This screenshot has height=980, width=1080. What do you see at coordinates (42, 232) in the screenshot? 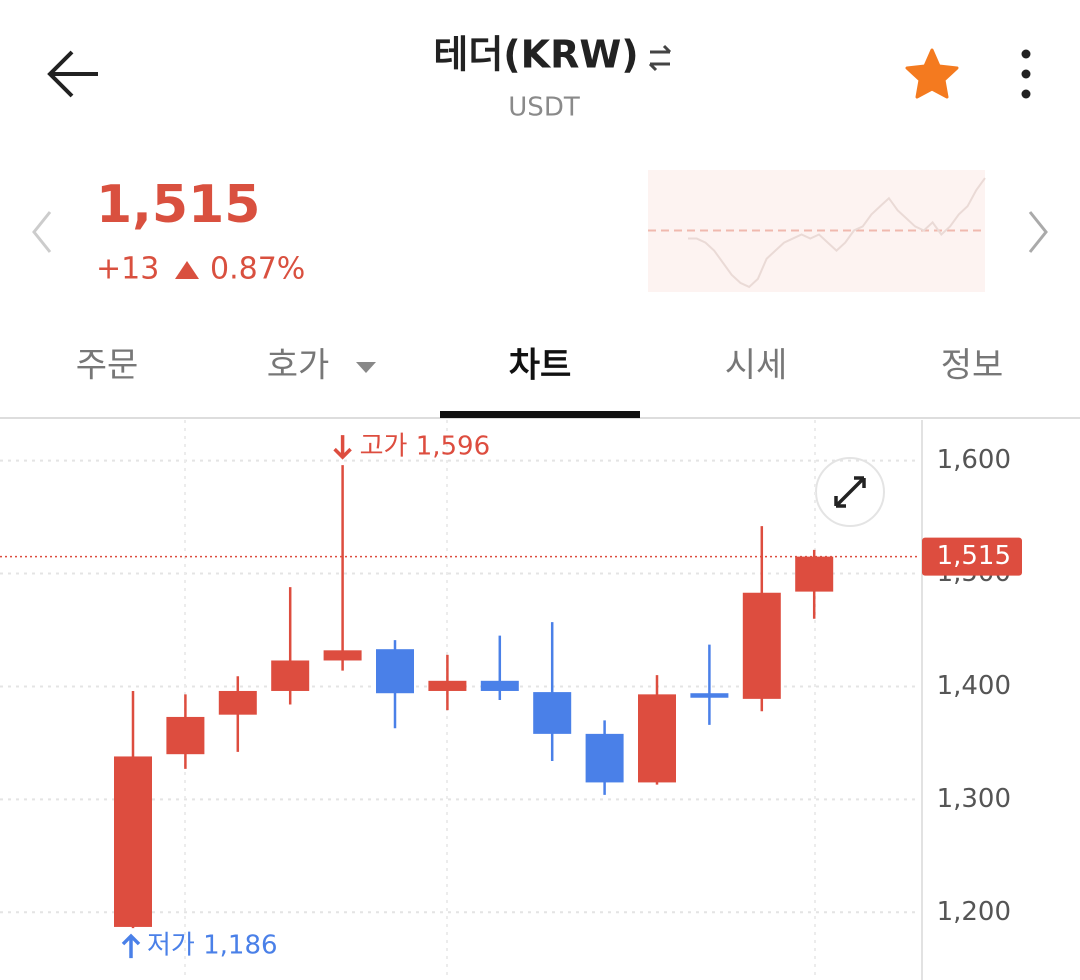
I see `prev-arrow` at bounding box center [42, 232].